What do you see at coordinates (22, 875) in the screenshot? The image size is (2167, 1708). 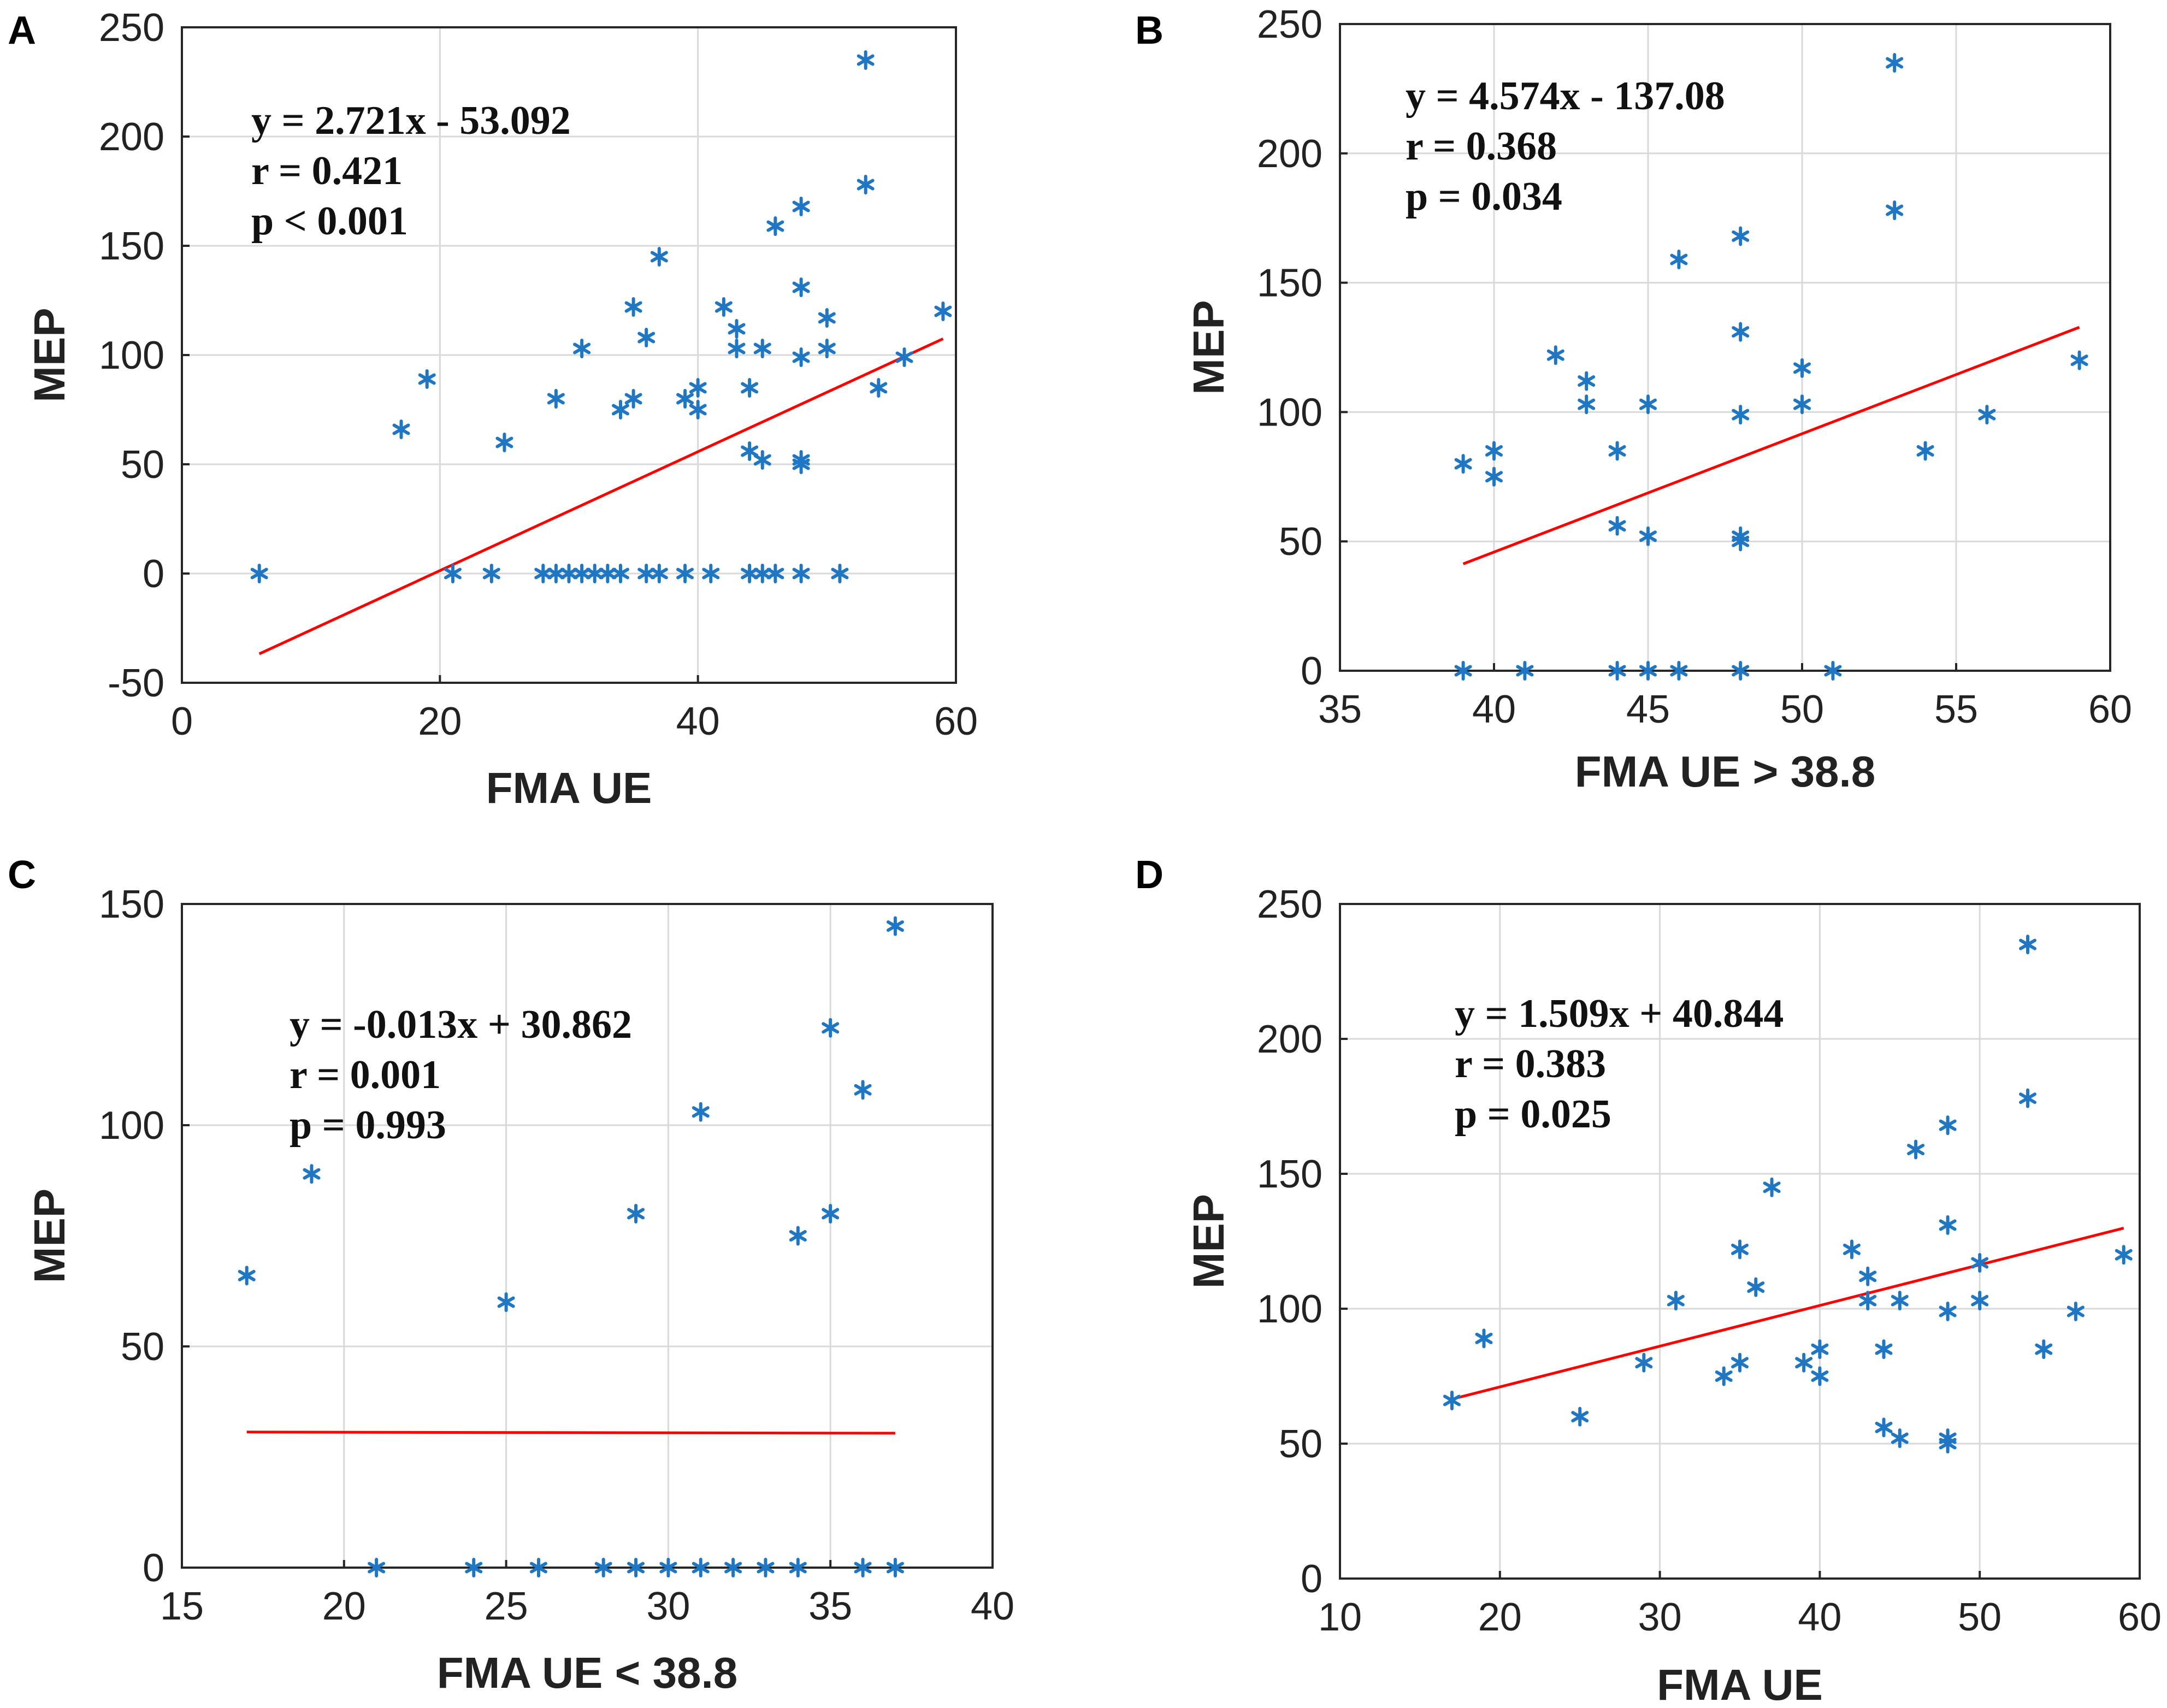 I see `panel-letter: C` at bounding box center [22, 875].